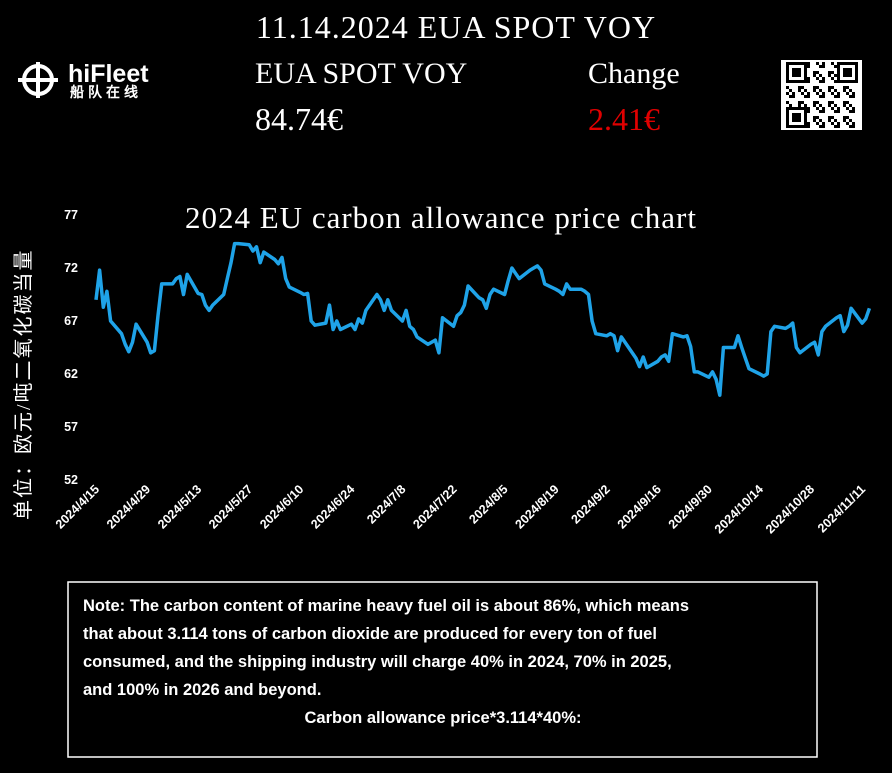 This screenshot has width=892, height=773. Describe the element at coordinates (71, 268) in the screenshot. I see `y-tick-label: 72` at that location.